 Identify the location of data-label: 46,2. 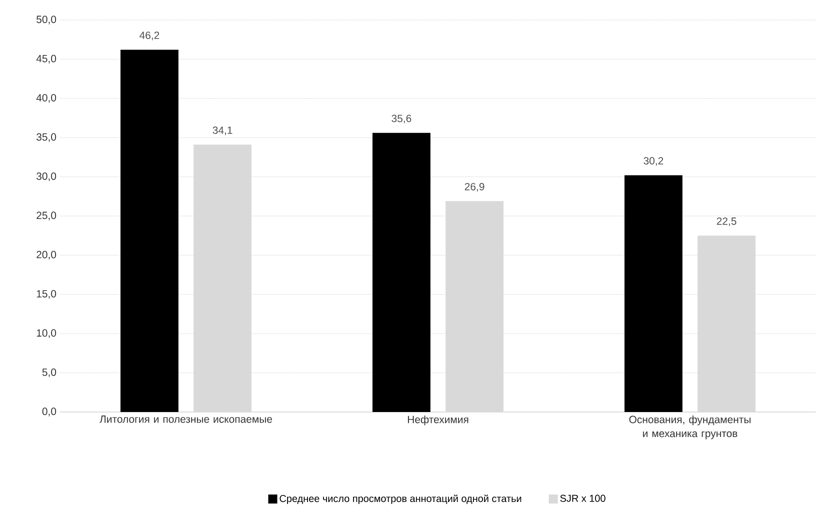
(150, 36).